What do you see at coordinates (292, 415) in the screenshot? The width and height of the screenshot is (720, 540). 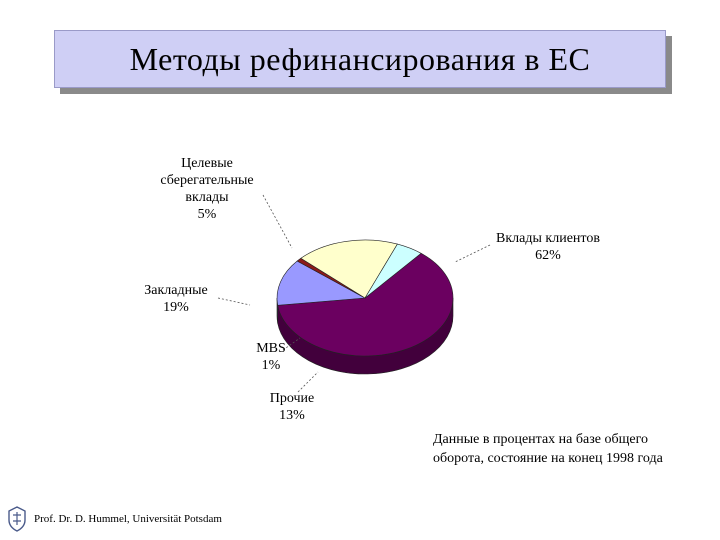 I see `slice-value-label-1: 13%` at bounding box center [292, 415].